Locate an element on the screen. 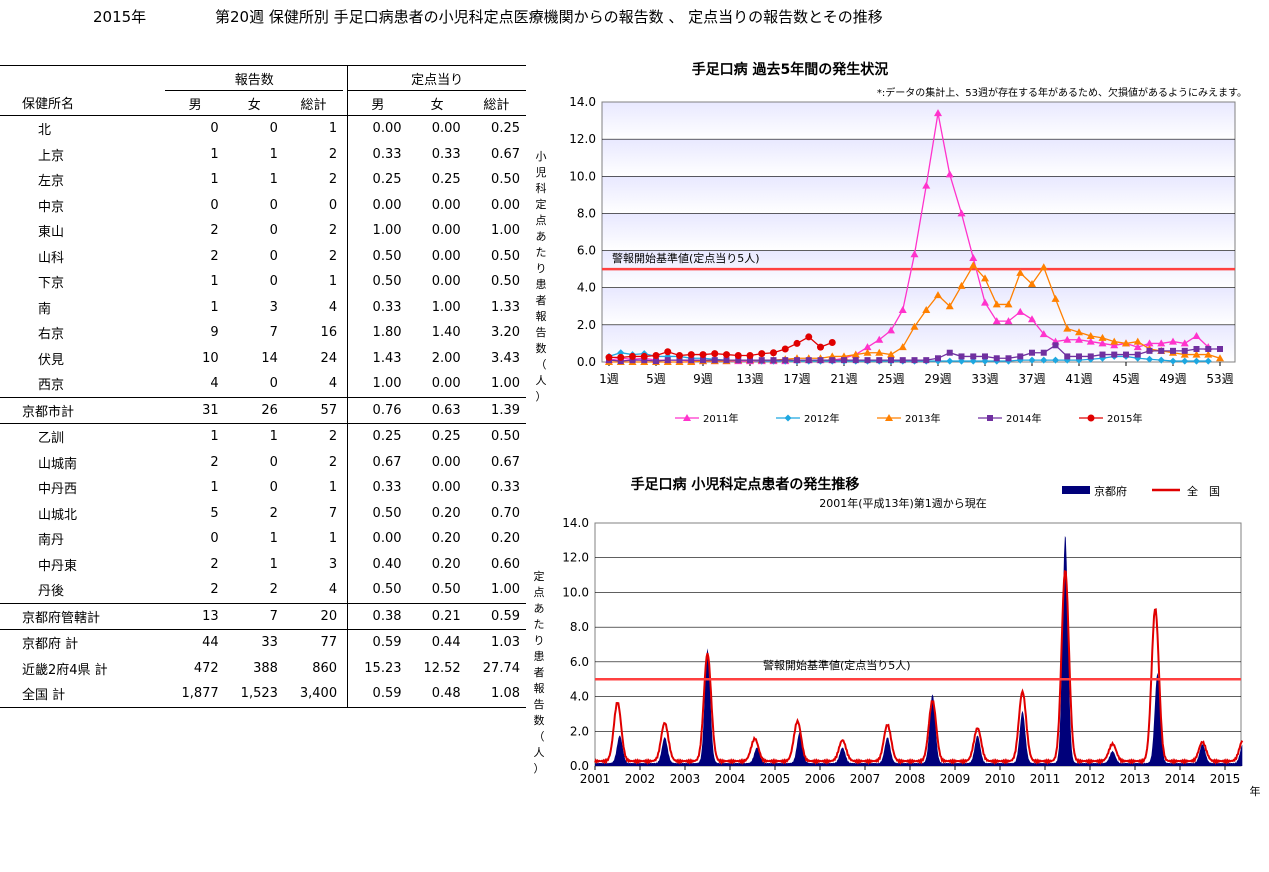 This screenshot has width=1269, height=872. cell-name: 近畿2府4県 計 is located at coordinates (65, 670).